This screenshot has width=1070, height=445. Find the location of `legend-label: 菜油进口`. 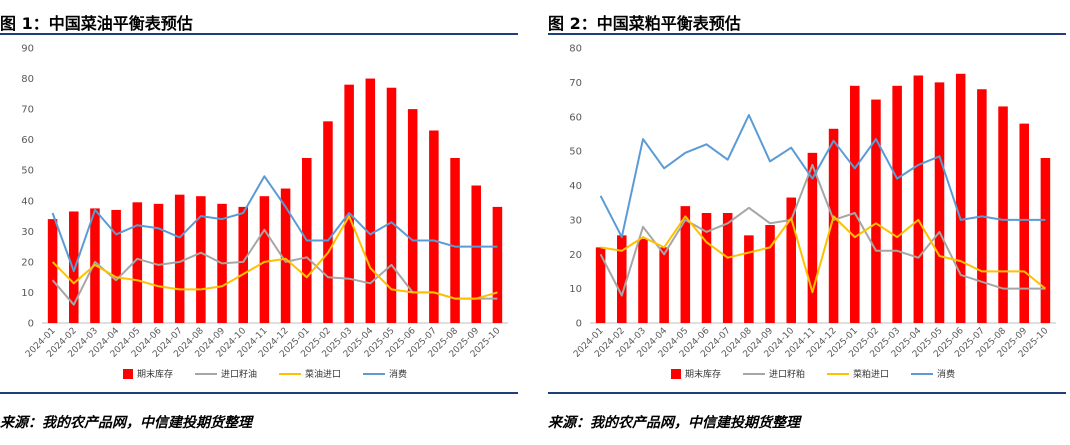

legend-label: 菜油进口 is located at coordinates (323, 374).